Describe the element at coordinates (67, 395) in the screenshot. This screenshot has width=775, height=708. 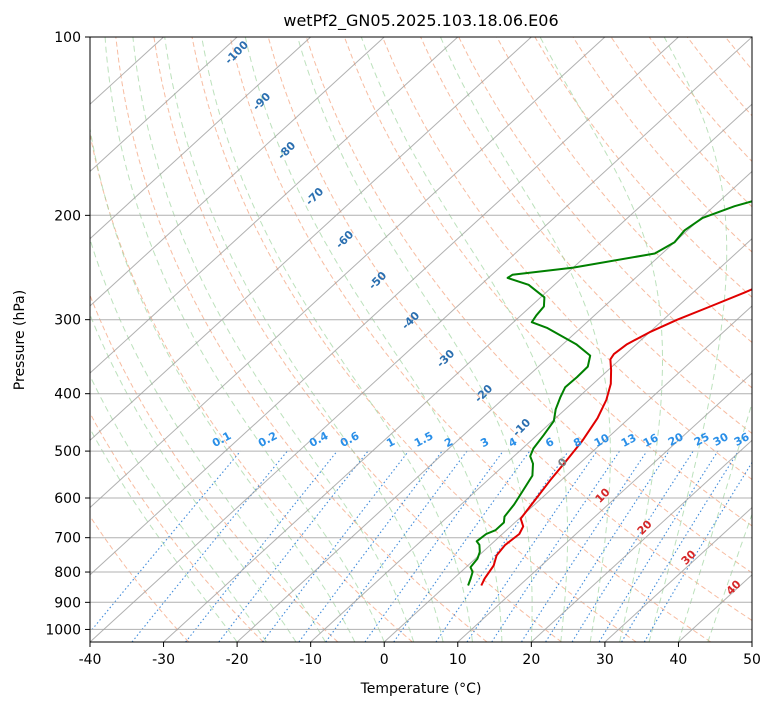
I see `y-tick-label: 400` at that location.